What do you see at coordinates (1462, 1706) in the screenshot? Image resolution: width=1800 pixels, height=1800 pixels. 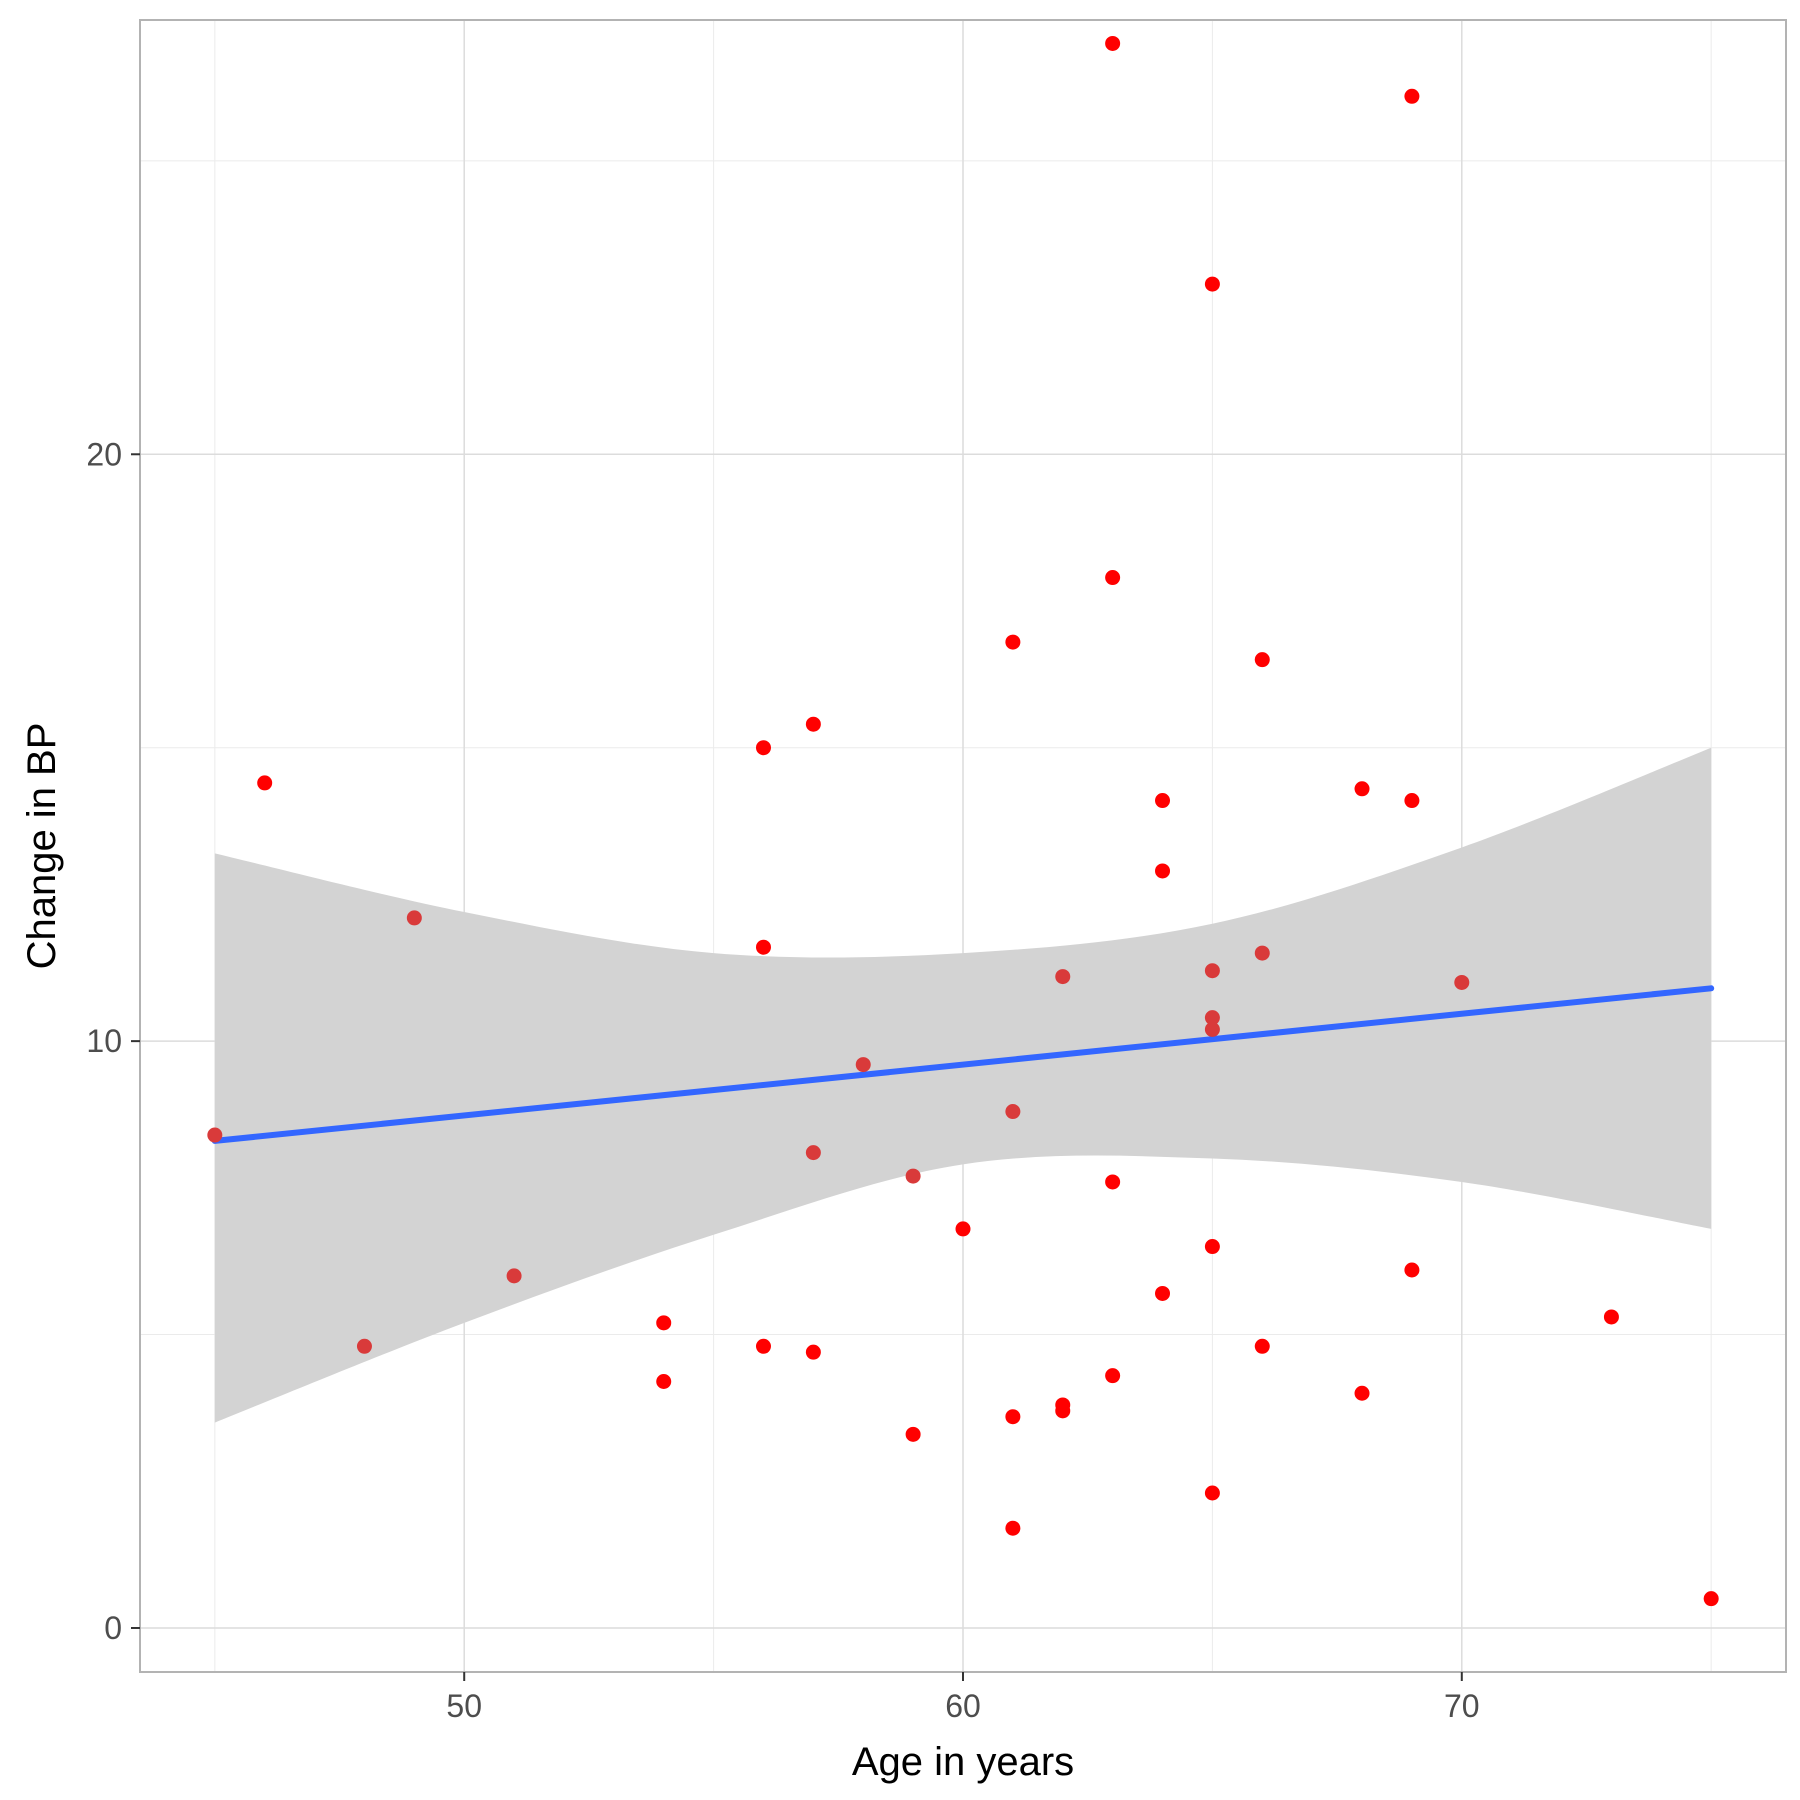 I see `x-tick-label: 70` at bounding box center [1462, 1706].